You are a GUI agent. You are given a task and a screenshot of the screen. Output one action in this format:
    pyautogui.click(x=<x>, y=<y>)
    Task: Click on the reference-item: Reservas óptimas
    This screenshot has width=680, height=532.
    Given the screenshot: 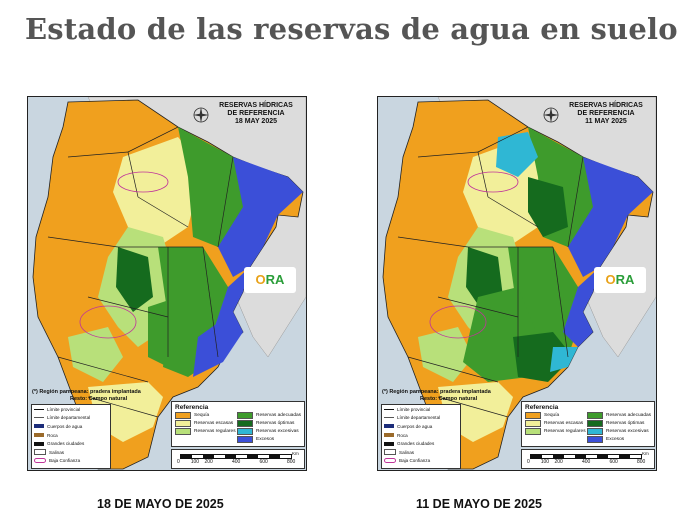 What is the action you would take?
    pyautogui.click(x=620, y=423)
    